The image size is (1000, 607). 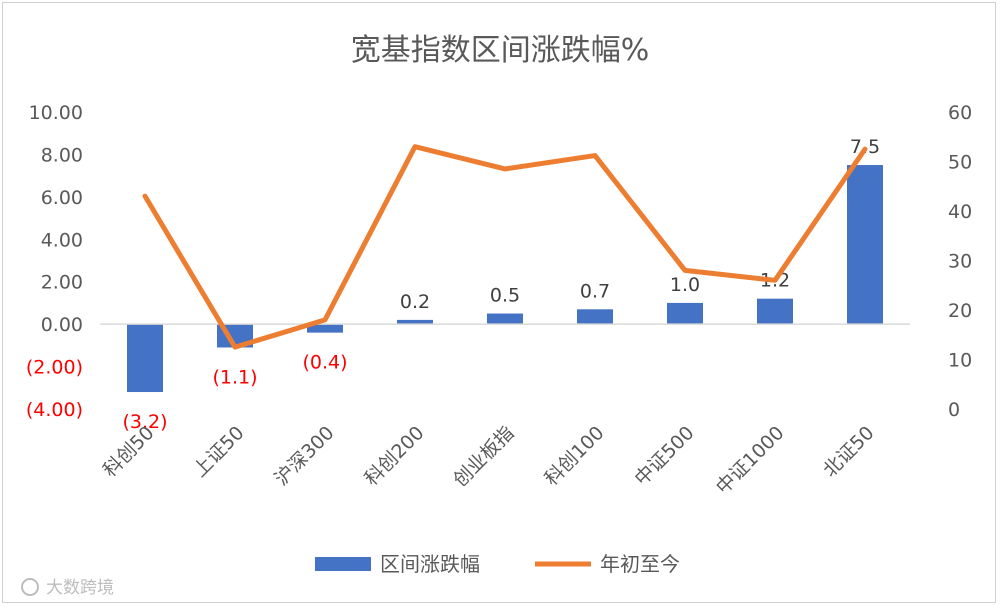 What do you see at coordinates (505, 296) in the screenshot?
I see `bar-data-label: 0.5` at bounding box center [505, 296].